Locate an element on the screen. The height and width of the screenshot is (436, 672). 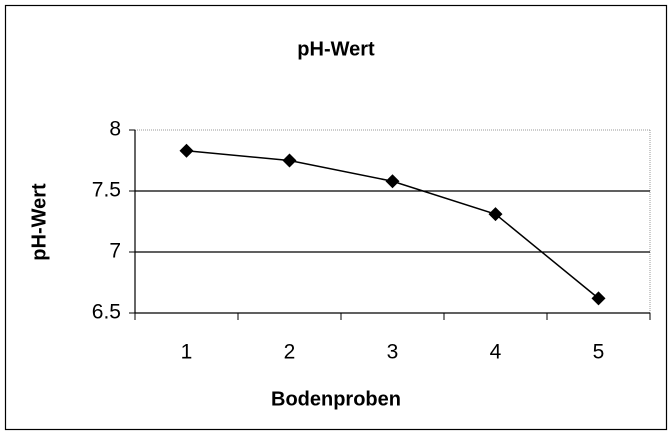
y-tick-label: 6.5 is located at coordinates (106, 312).